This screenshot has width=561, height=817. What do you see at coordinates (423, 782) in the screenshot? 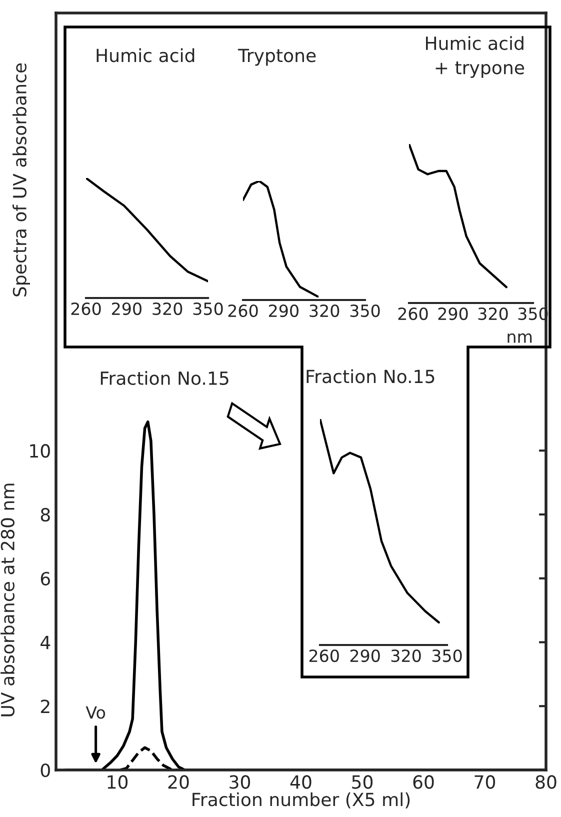
I see `x-tick-label: 60` at bounding box center [423, 782].